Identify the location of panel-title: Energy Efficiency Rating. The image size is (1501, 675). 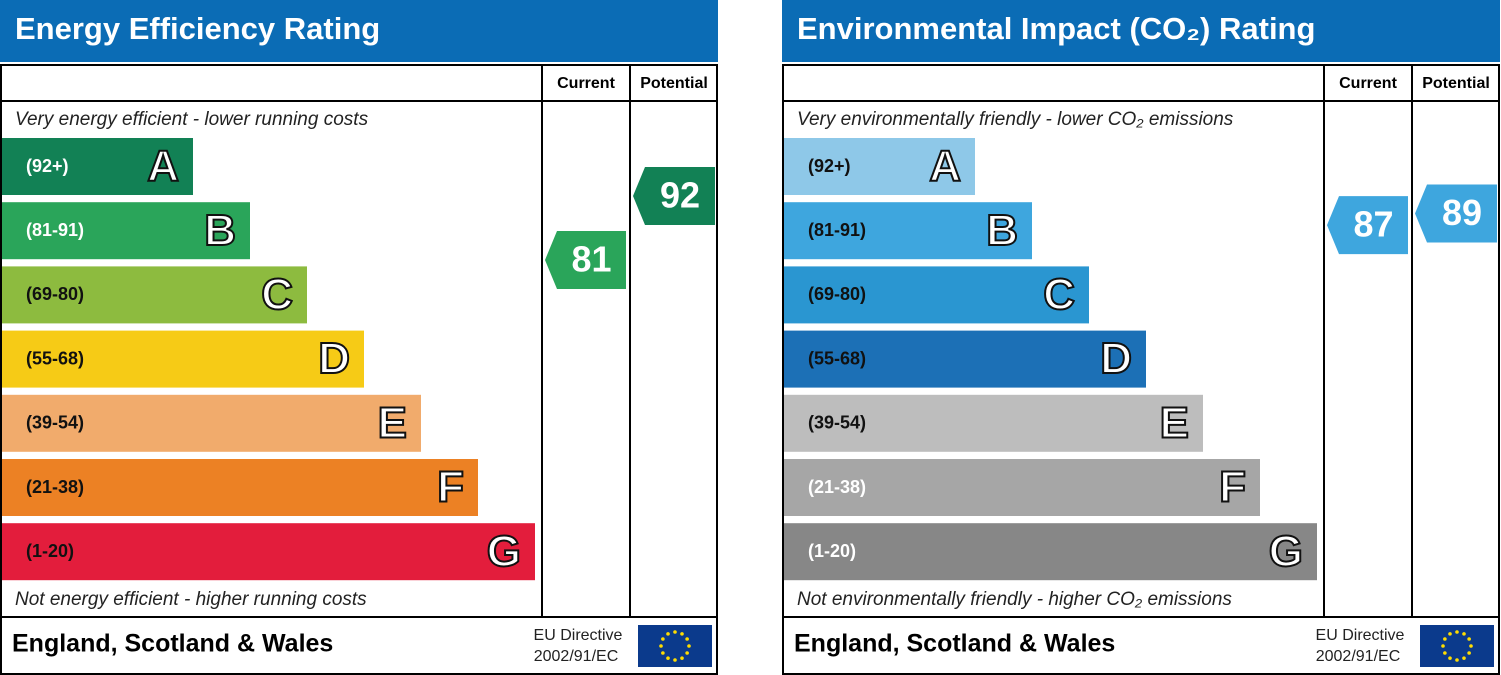
(197, 28).